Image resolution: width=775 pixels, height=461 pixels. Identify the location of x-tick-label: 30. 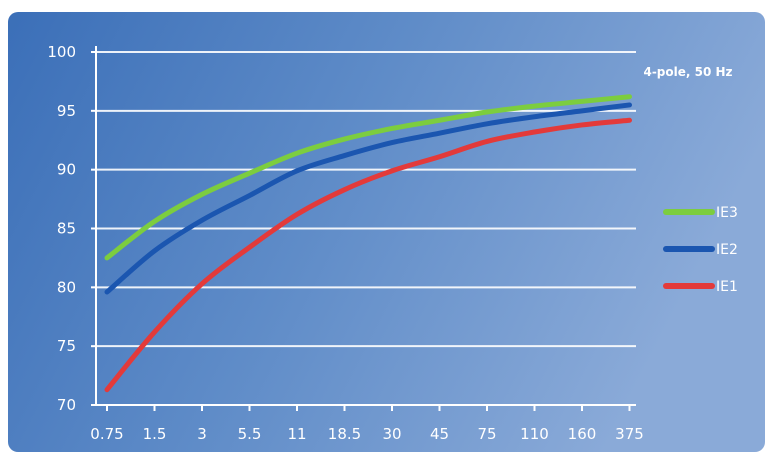
(391, 434).